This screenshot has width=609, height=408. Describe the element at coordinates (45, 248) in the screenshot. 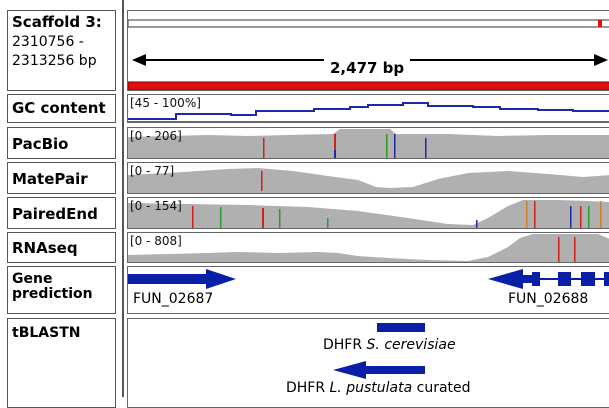

I see `rnaseq-track-name: RNAseq` at that location.